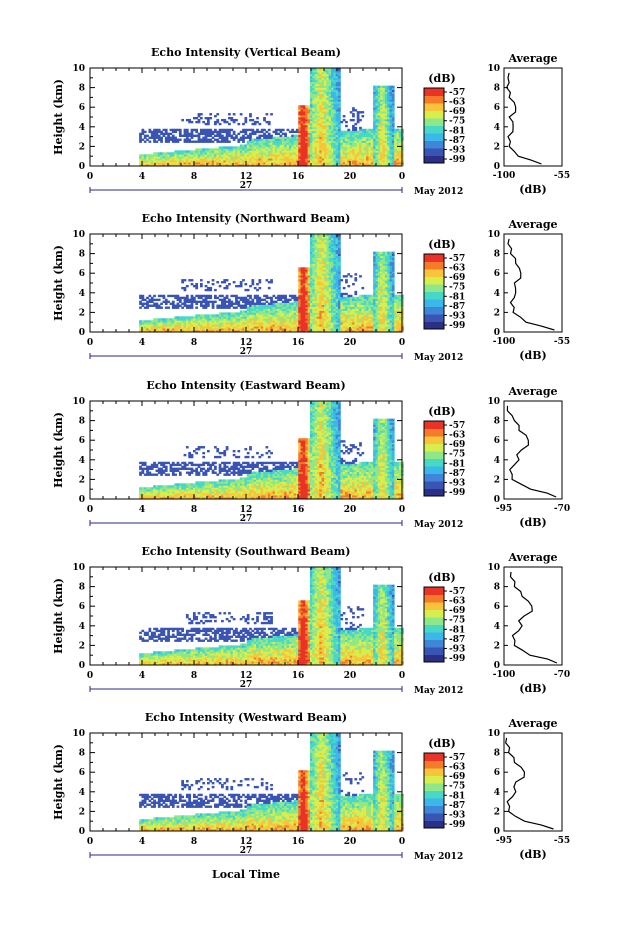 Image resolution: width=620 pixels, height=929 pixels. I want to click on avg-y-tick-label: 0, so click(497, 167).